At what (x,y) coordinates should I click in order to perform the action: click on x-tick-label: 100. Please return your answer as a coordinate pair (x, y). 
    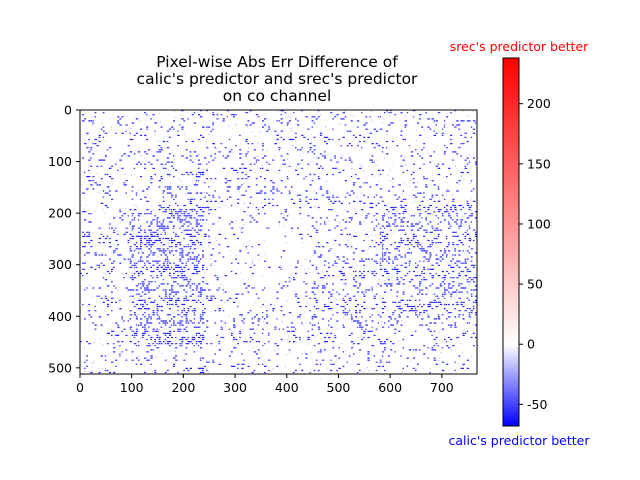
    Looking at the image, I should click on (132, 387).